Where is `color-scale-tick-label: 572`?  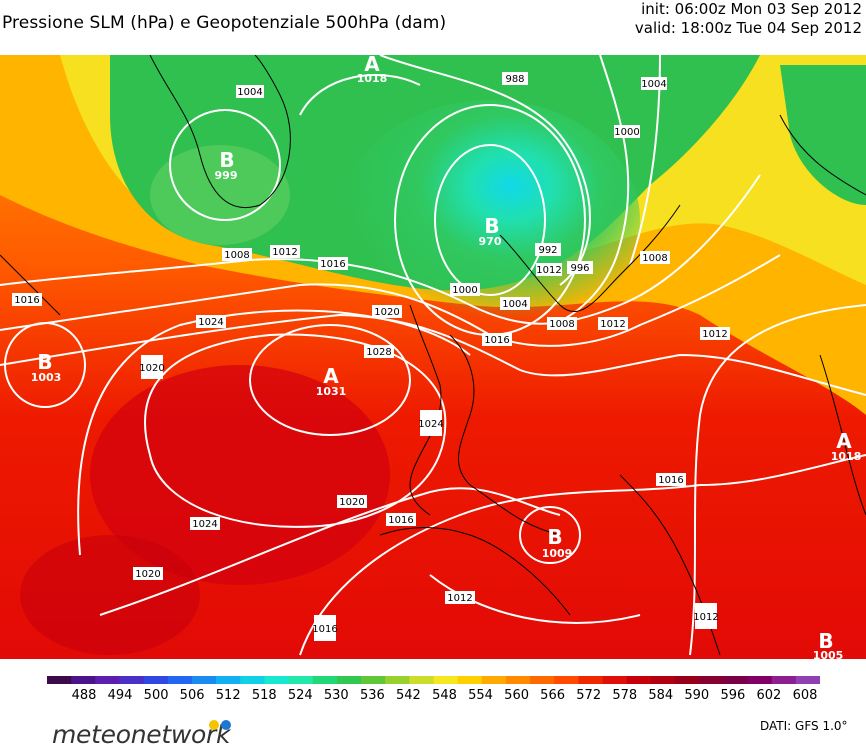
color-scale-tick-label: 572 is located at coordinates (589, 695).